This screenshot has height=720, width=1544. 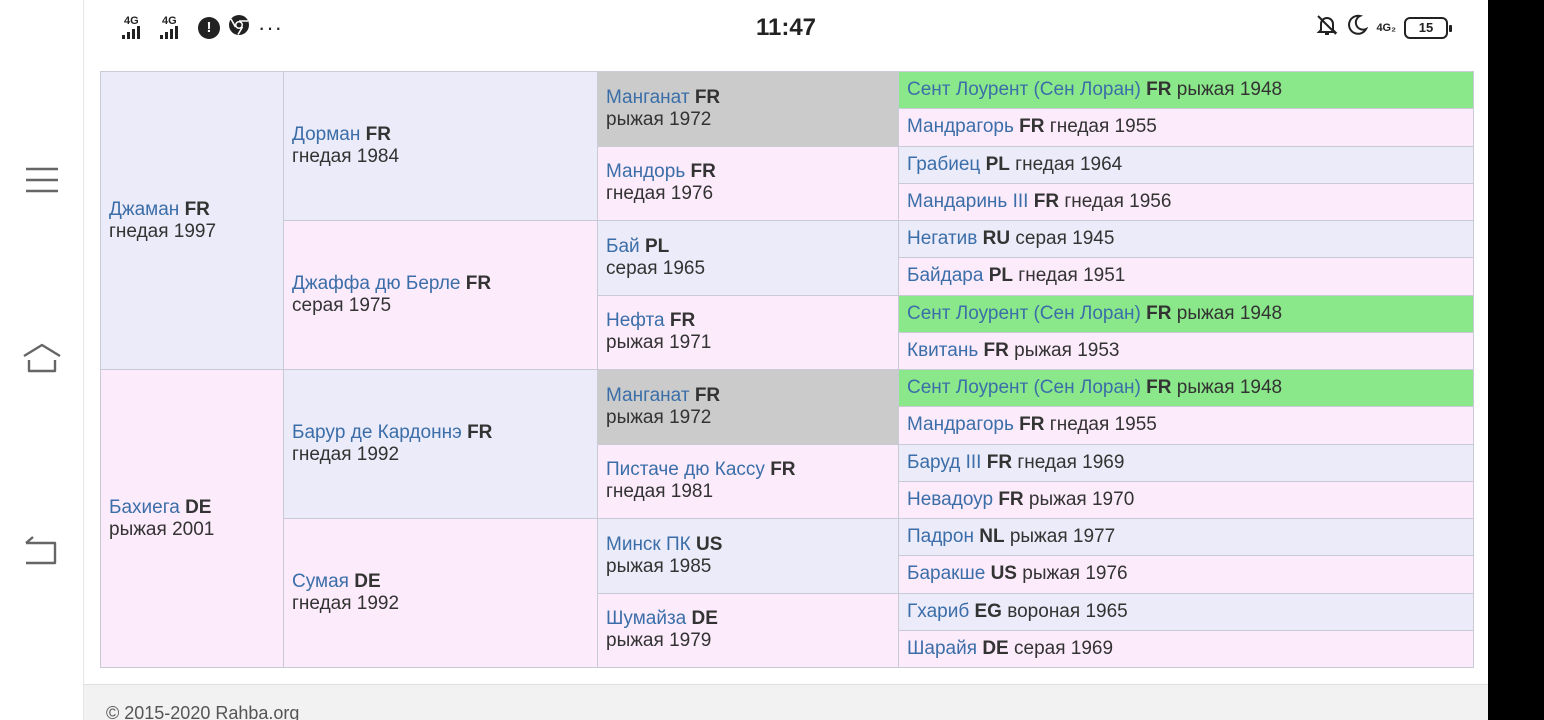 I want to click on horse-color-year: рыжая 1971, so click(x=659, y=343).